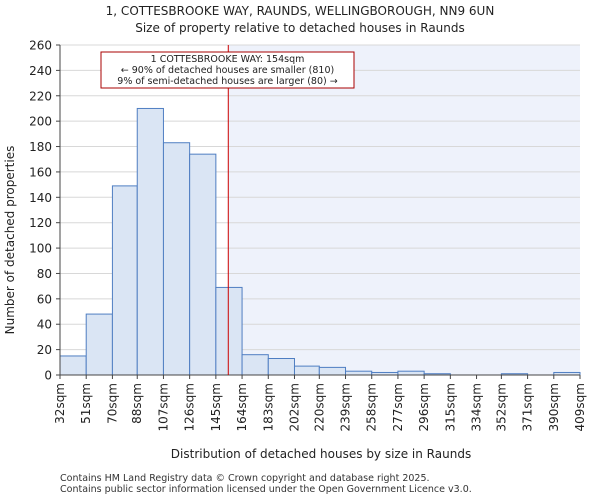  What do you see at coordinates (228, 59) in the screenshot?
I see `annotation-line: 1 COTTESBROOKE WAY: 154sqm` at bounding box center [228, 59].